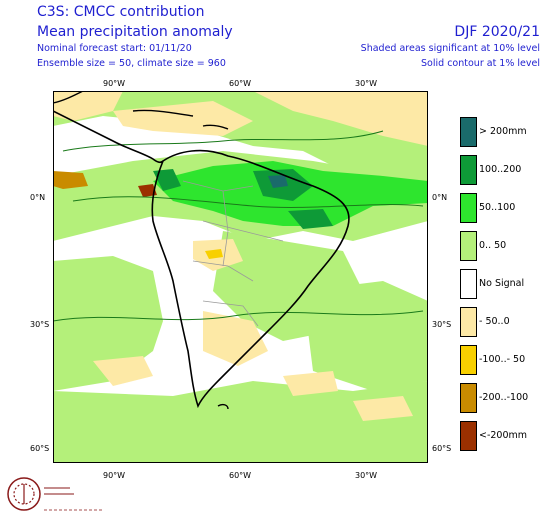  I want to click on tick-top-90w: 90°W, so click(114, 83).